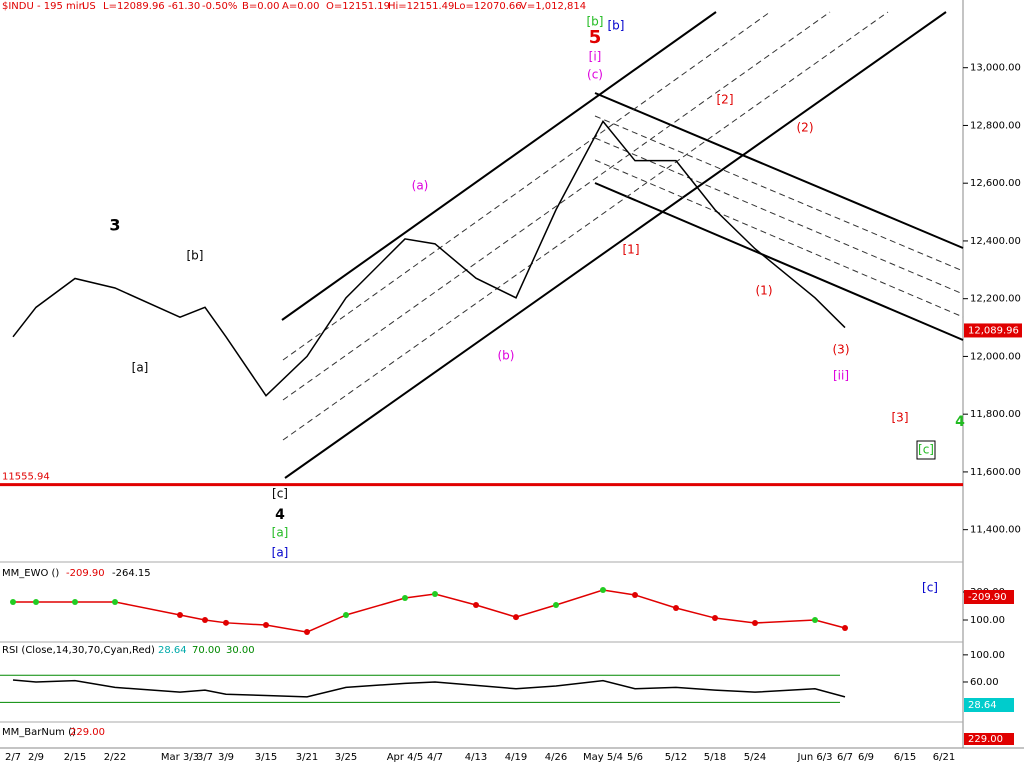  What do you see at coordinates (631, 250) in the screenshot?
I see `wave-label: [1]` at bounding box center [631, 250].